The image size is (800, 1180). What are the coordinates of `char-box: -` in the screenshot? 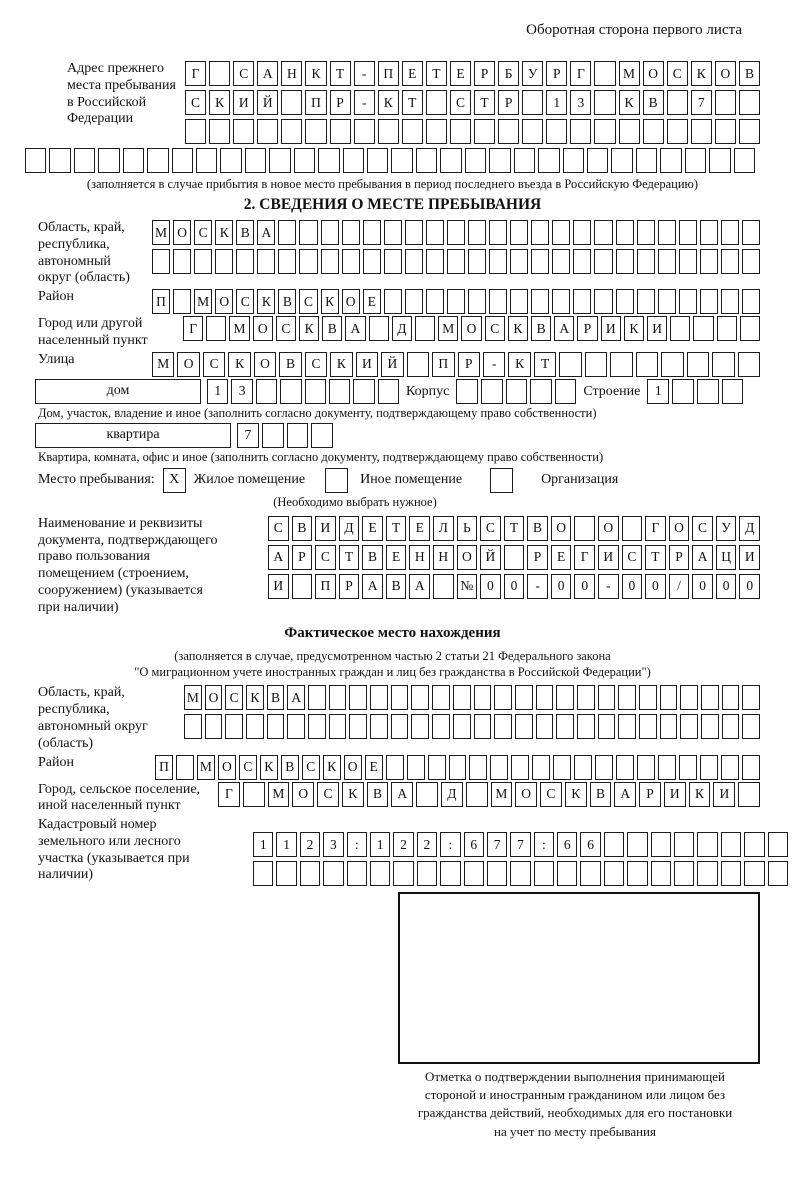 It's located at (494, 364).